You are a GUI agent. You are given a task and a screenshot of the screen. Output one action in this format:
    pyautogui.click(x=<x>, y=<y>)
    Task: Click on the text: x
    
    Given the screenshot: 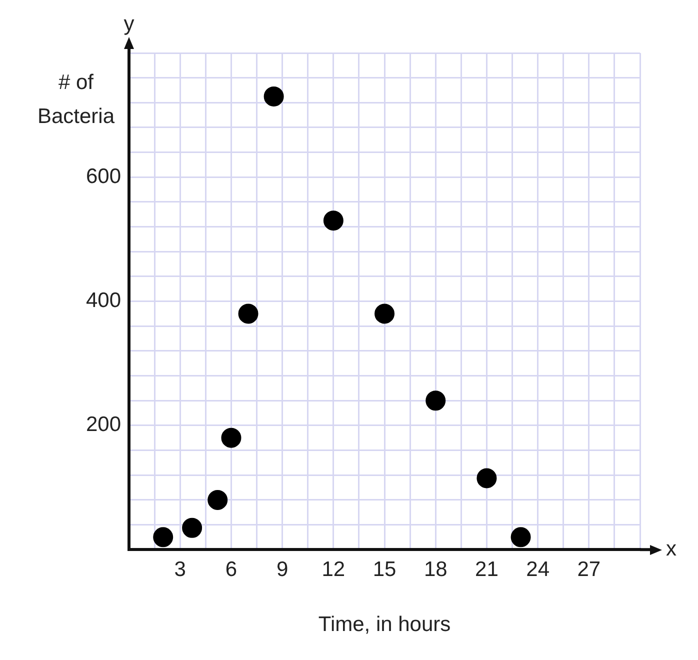 What is the action you would take?
    pyautogui.click(x=671, y=548)
    